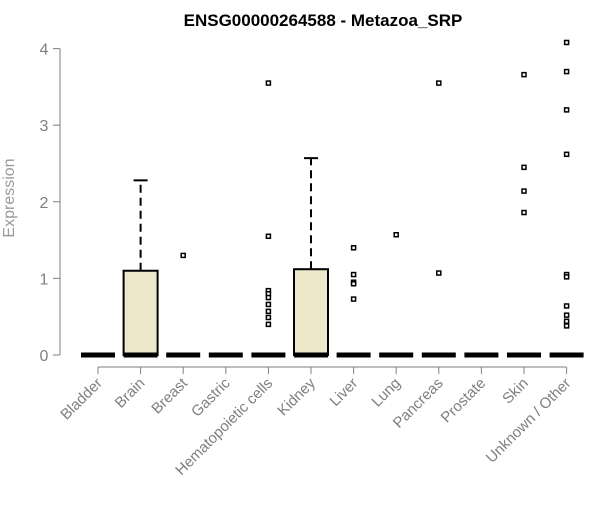  I want to click on y-tick-label: 2, so click(44, 203).